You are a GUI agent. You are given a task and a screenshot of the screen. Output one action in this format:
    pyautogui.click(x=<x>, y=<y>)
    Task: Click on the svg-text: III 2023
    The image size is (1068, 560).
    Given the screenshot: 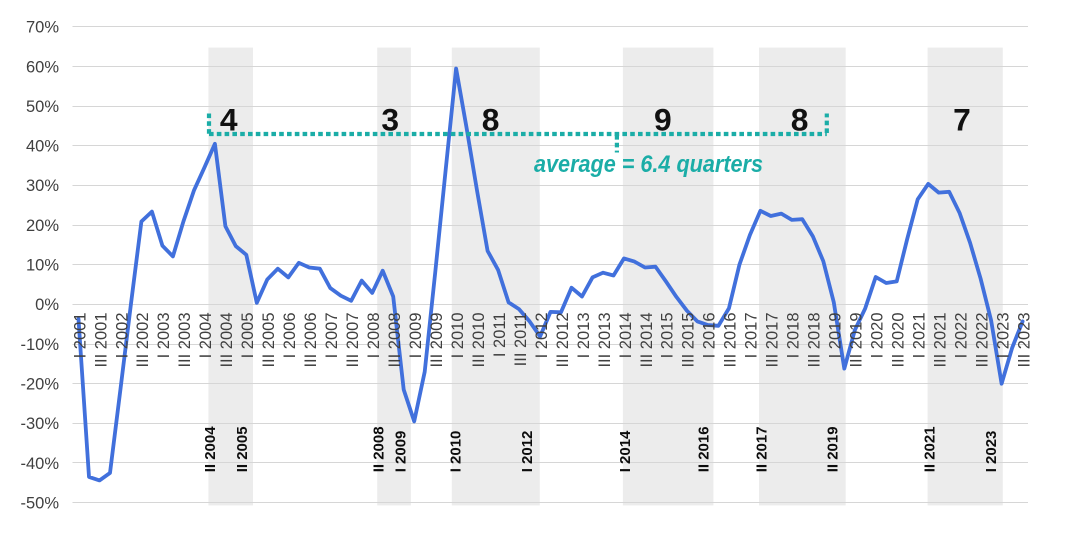 What is the action you would take?
    pyautogui.click(x=1024, y=340)
    